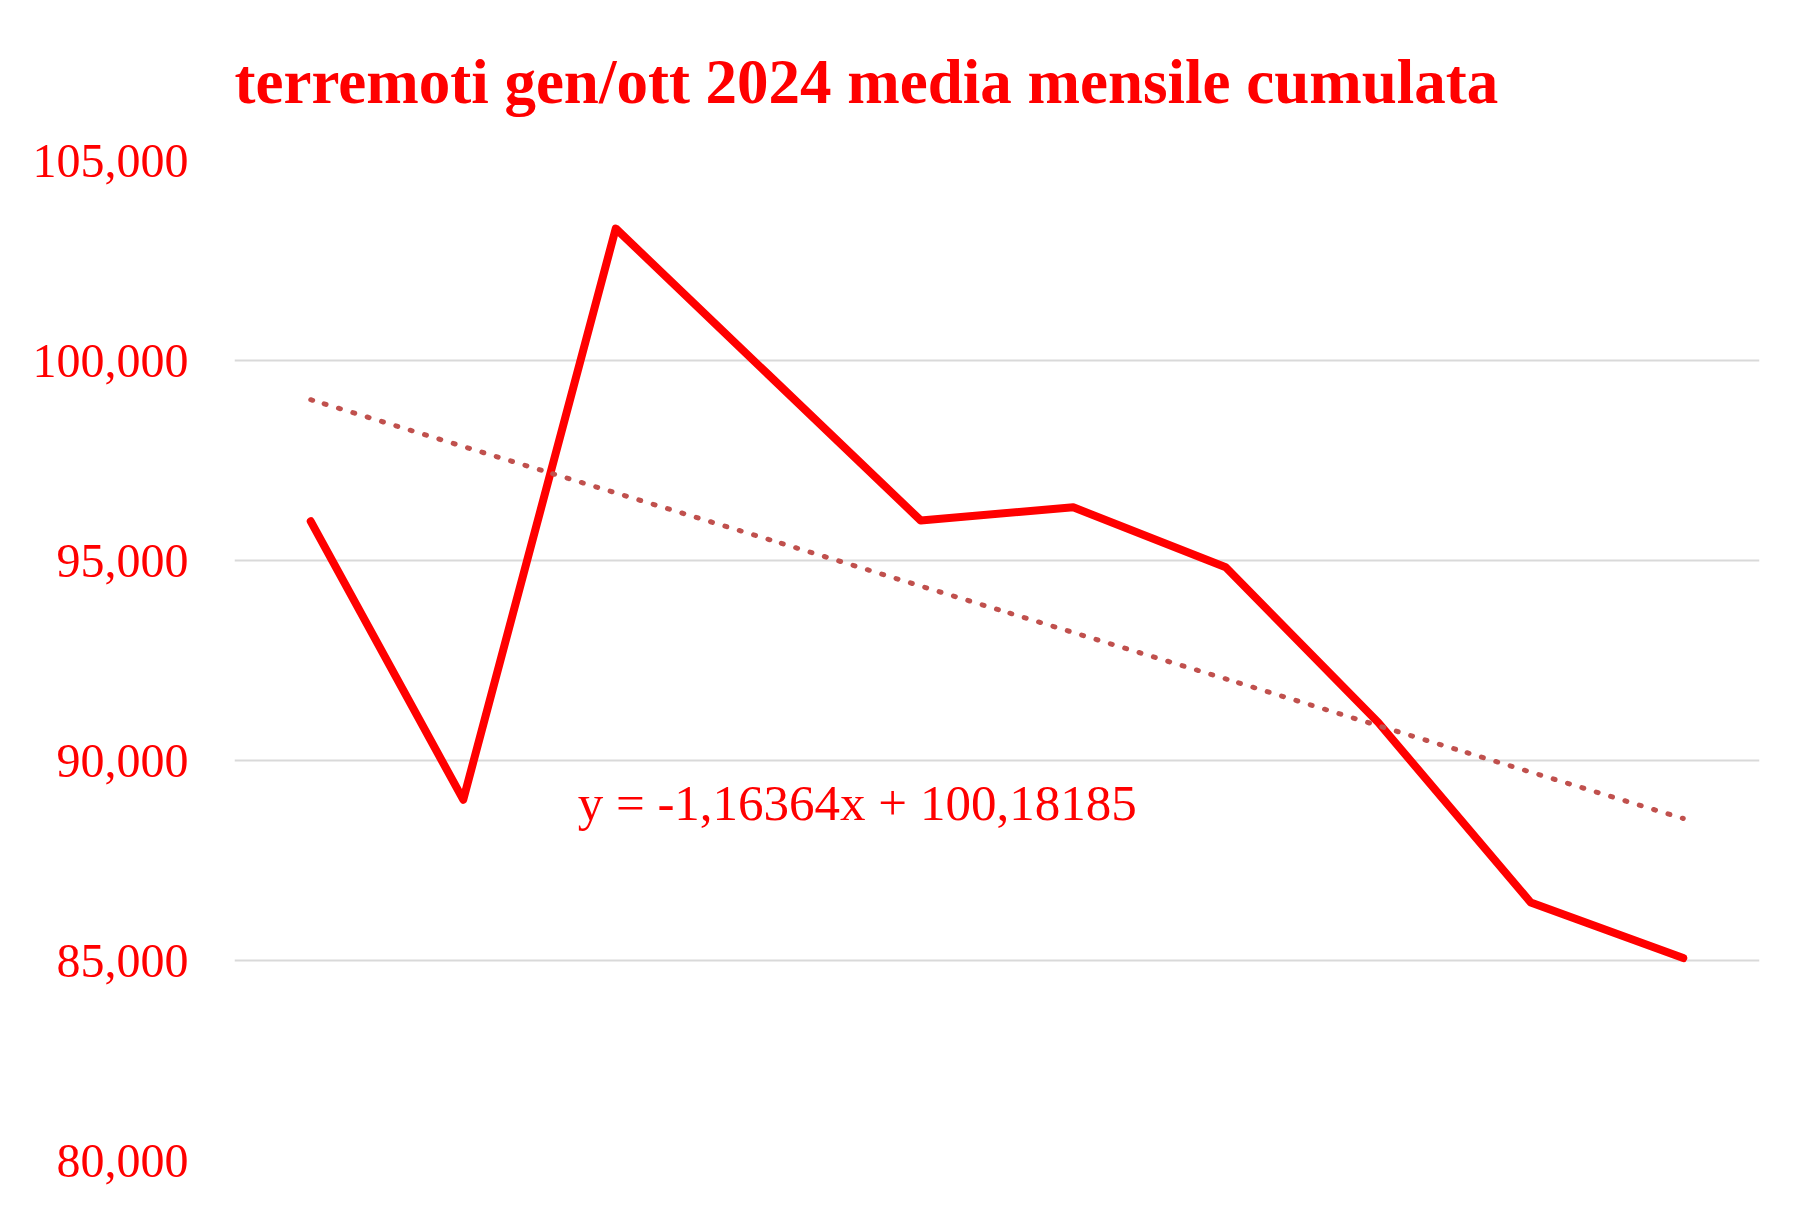 This screenshot has width=1811, height=1210. I want to click on y-tick-label: 80,000, so click(122, 1160).